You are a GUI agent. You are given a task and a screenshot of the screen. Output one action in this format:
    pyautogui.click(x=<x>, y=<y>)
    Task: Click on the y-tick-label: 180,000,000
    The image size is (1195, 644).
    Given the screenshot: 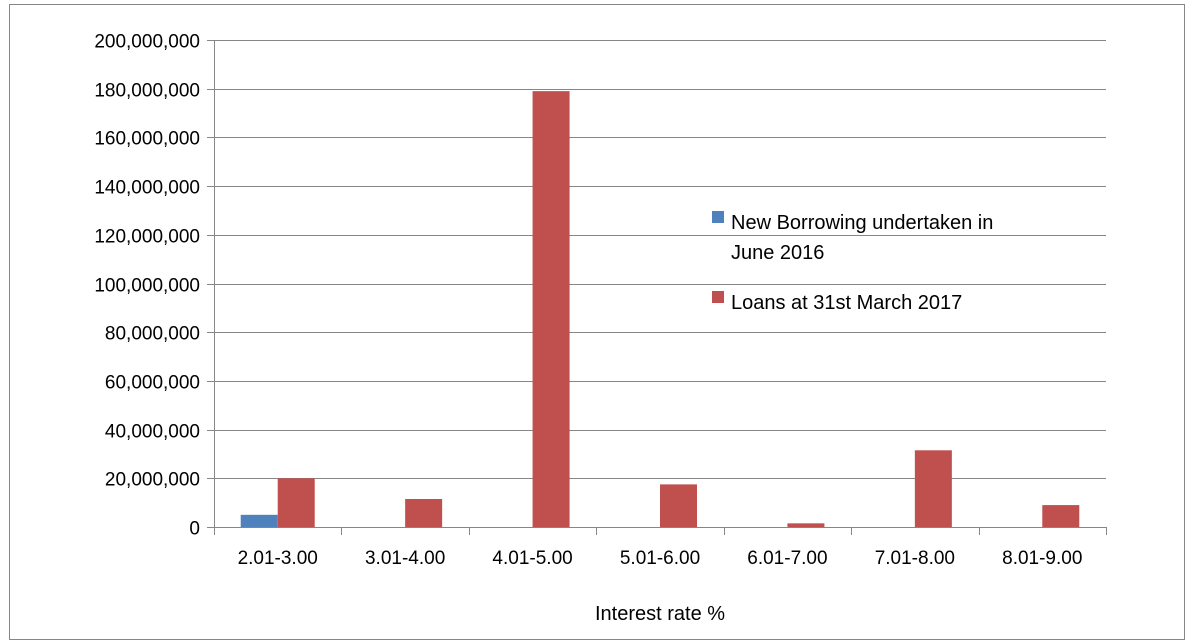 What is the action you would take?
    pyautogui.click(x=147, y=91)
    